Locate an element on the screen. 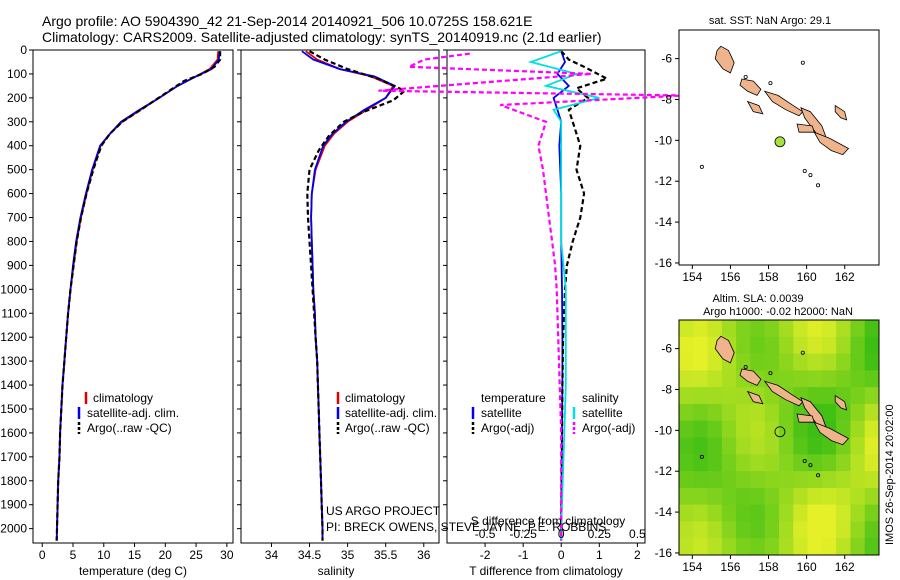 Image resolution: width=900 pixels, height=580 pixels. map-x-tick-label: 160 is located at coordinates (807, 277).